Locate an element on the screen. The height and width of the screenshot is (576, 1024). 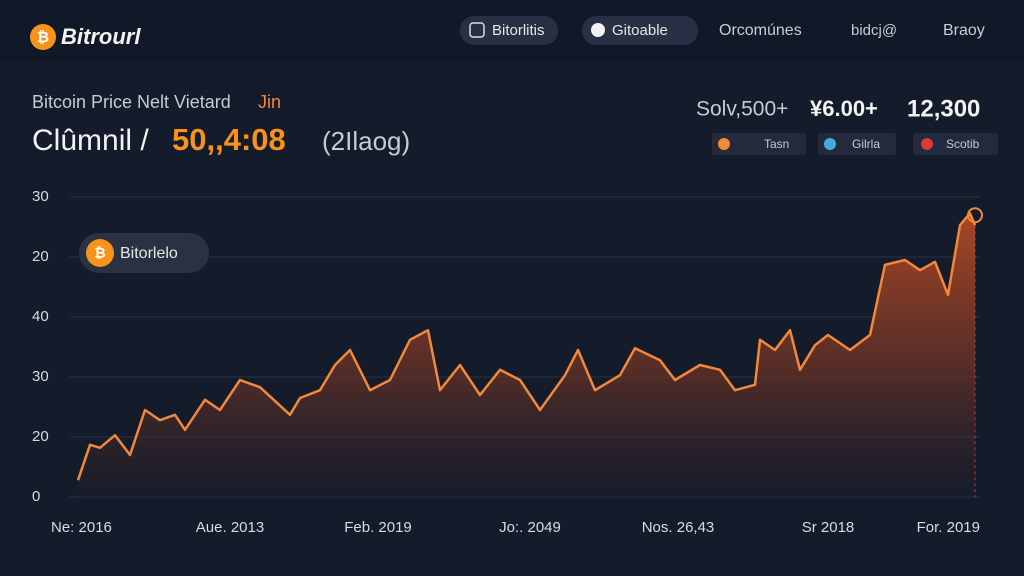
price-note: (2Ilaog) is located at coordinates (366, 141).